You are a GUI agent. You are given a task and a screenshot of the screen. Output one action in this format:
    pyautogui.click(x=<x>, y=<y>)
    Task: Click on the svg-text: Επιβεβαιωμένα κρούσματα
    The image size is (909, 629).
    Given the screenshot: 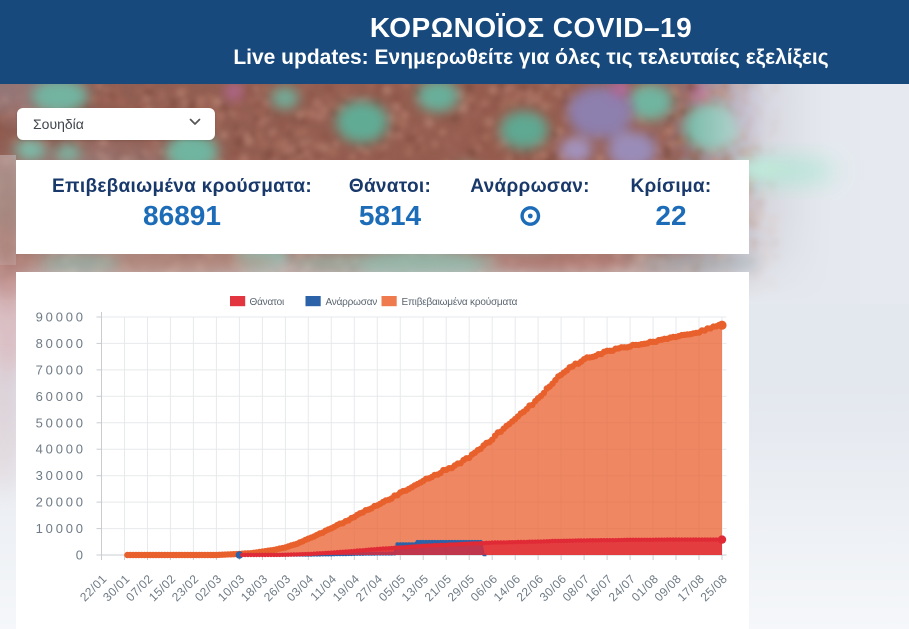 What is the action you would take?
    pyautogui.click(x=460, y=302)
    